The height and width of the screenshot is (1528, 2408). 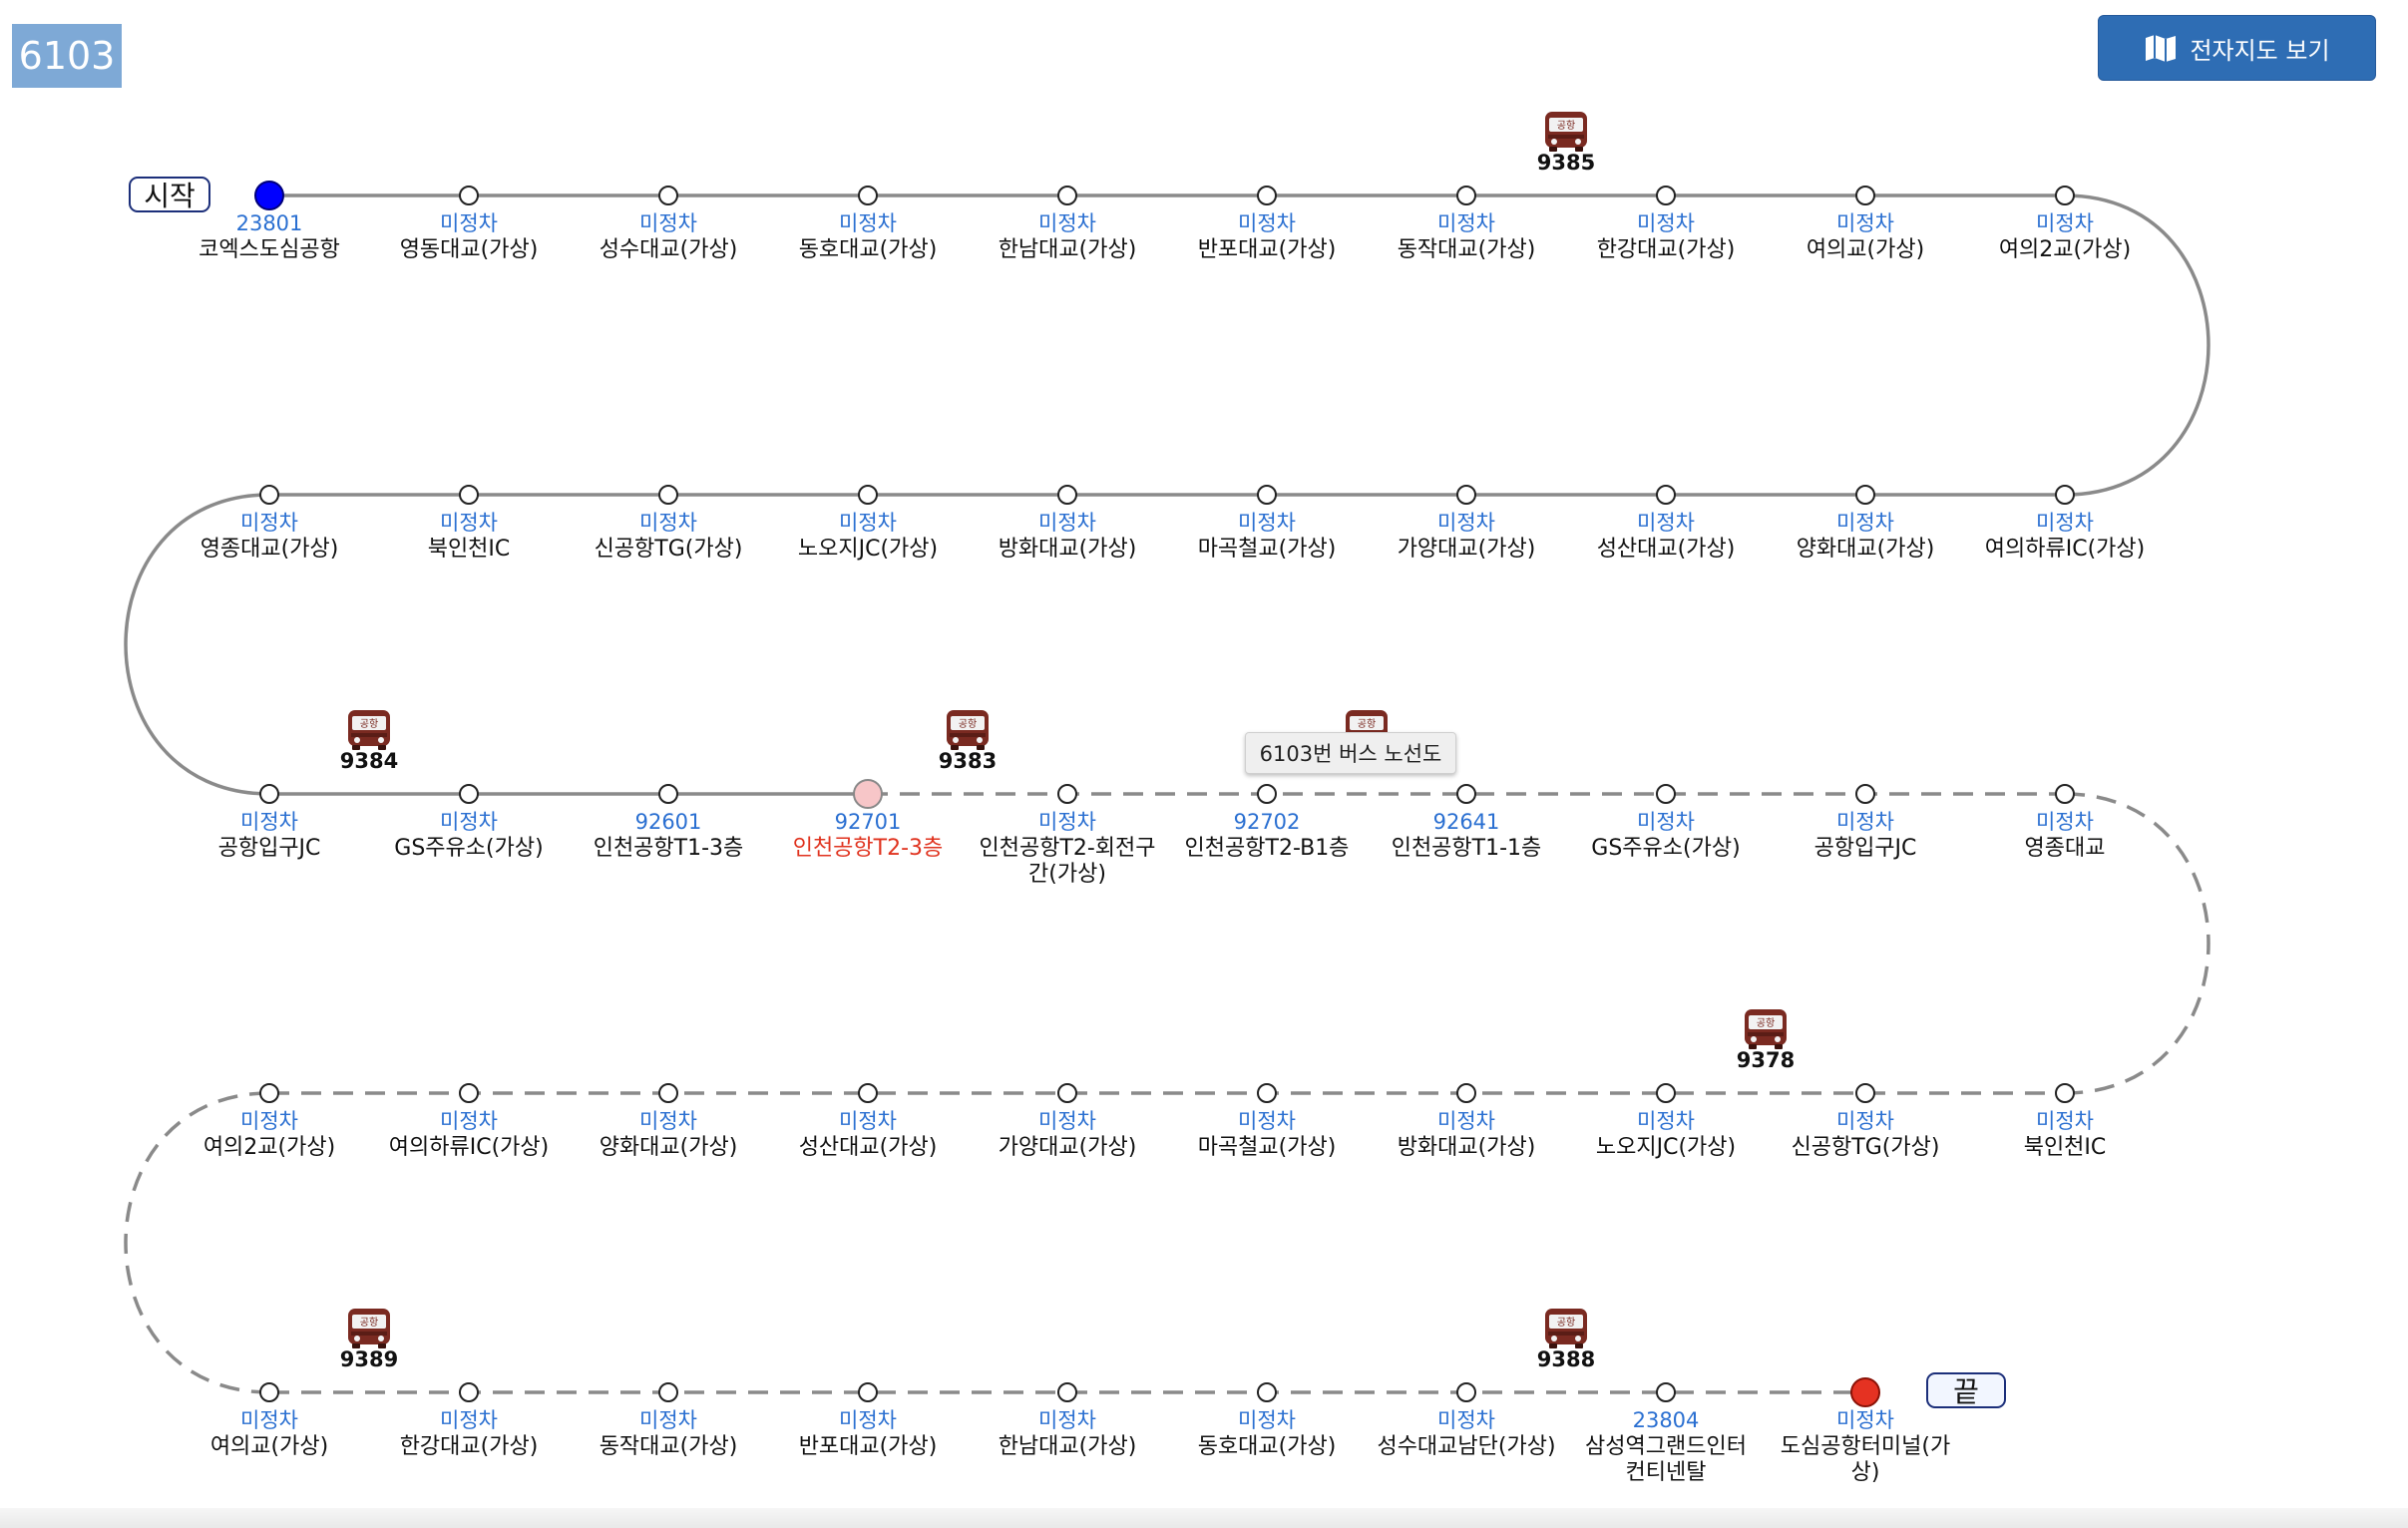 What do you see at coordinates (1666, 1420) in the screenshot?
I see `stop-meta: 23804` at bounding box center [1666, 1420].